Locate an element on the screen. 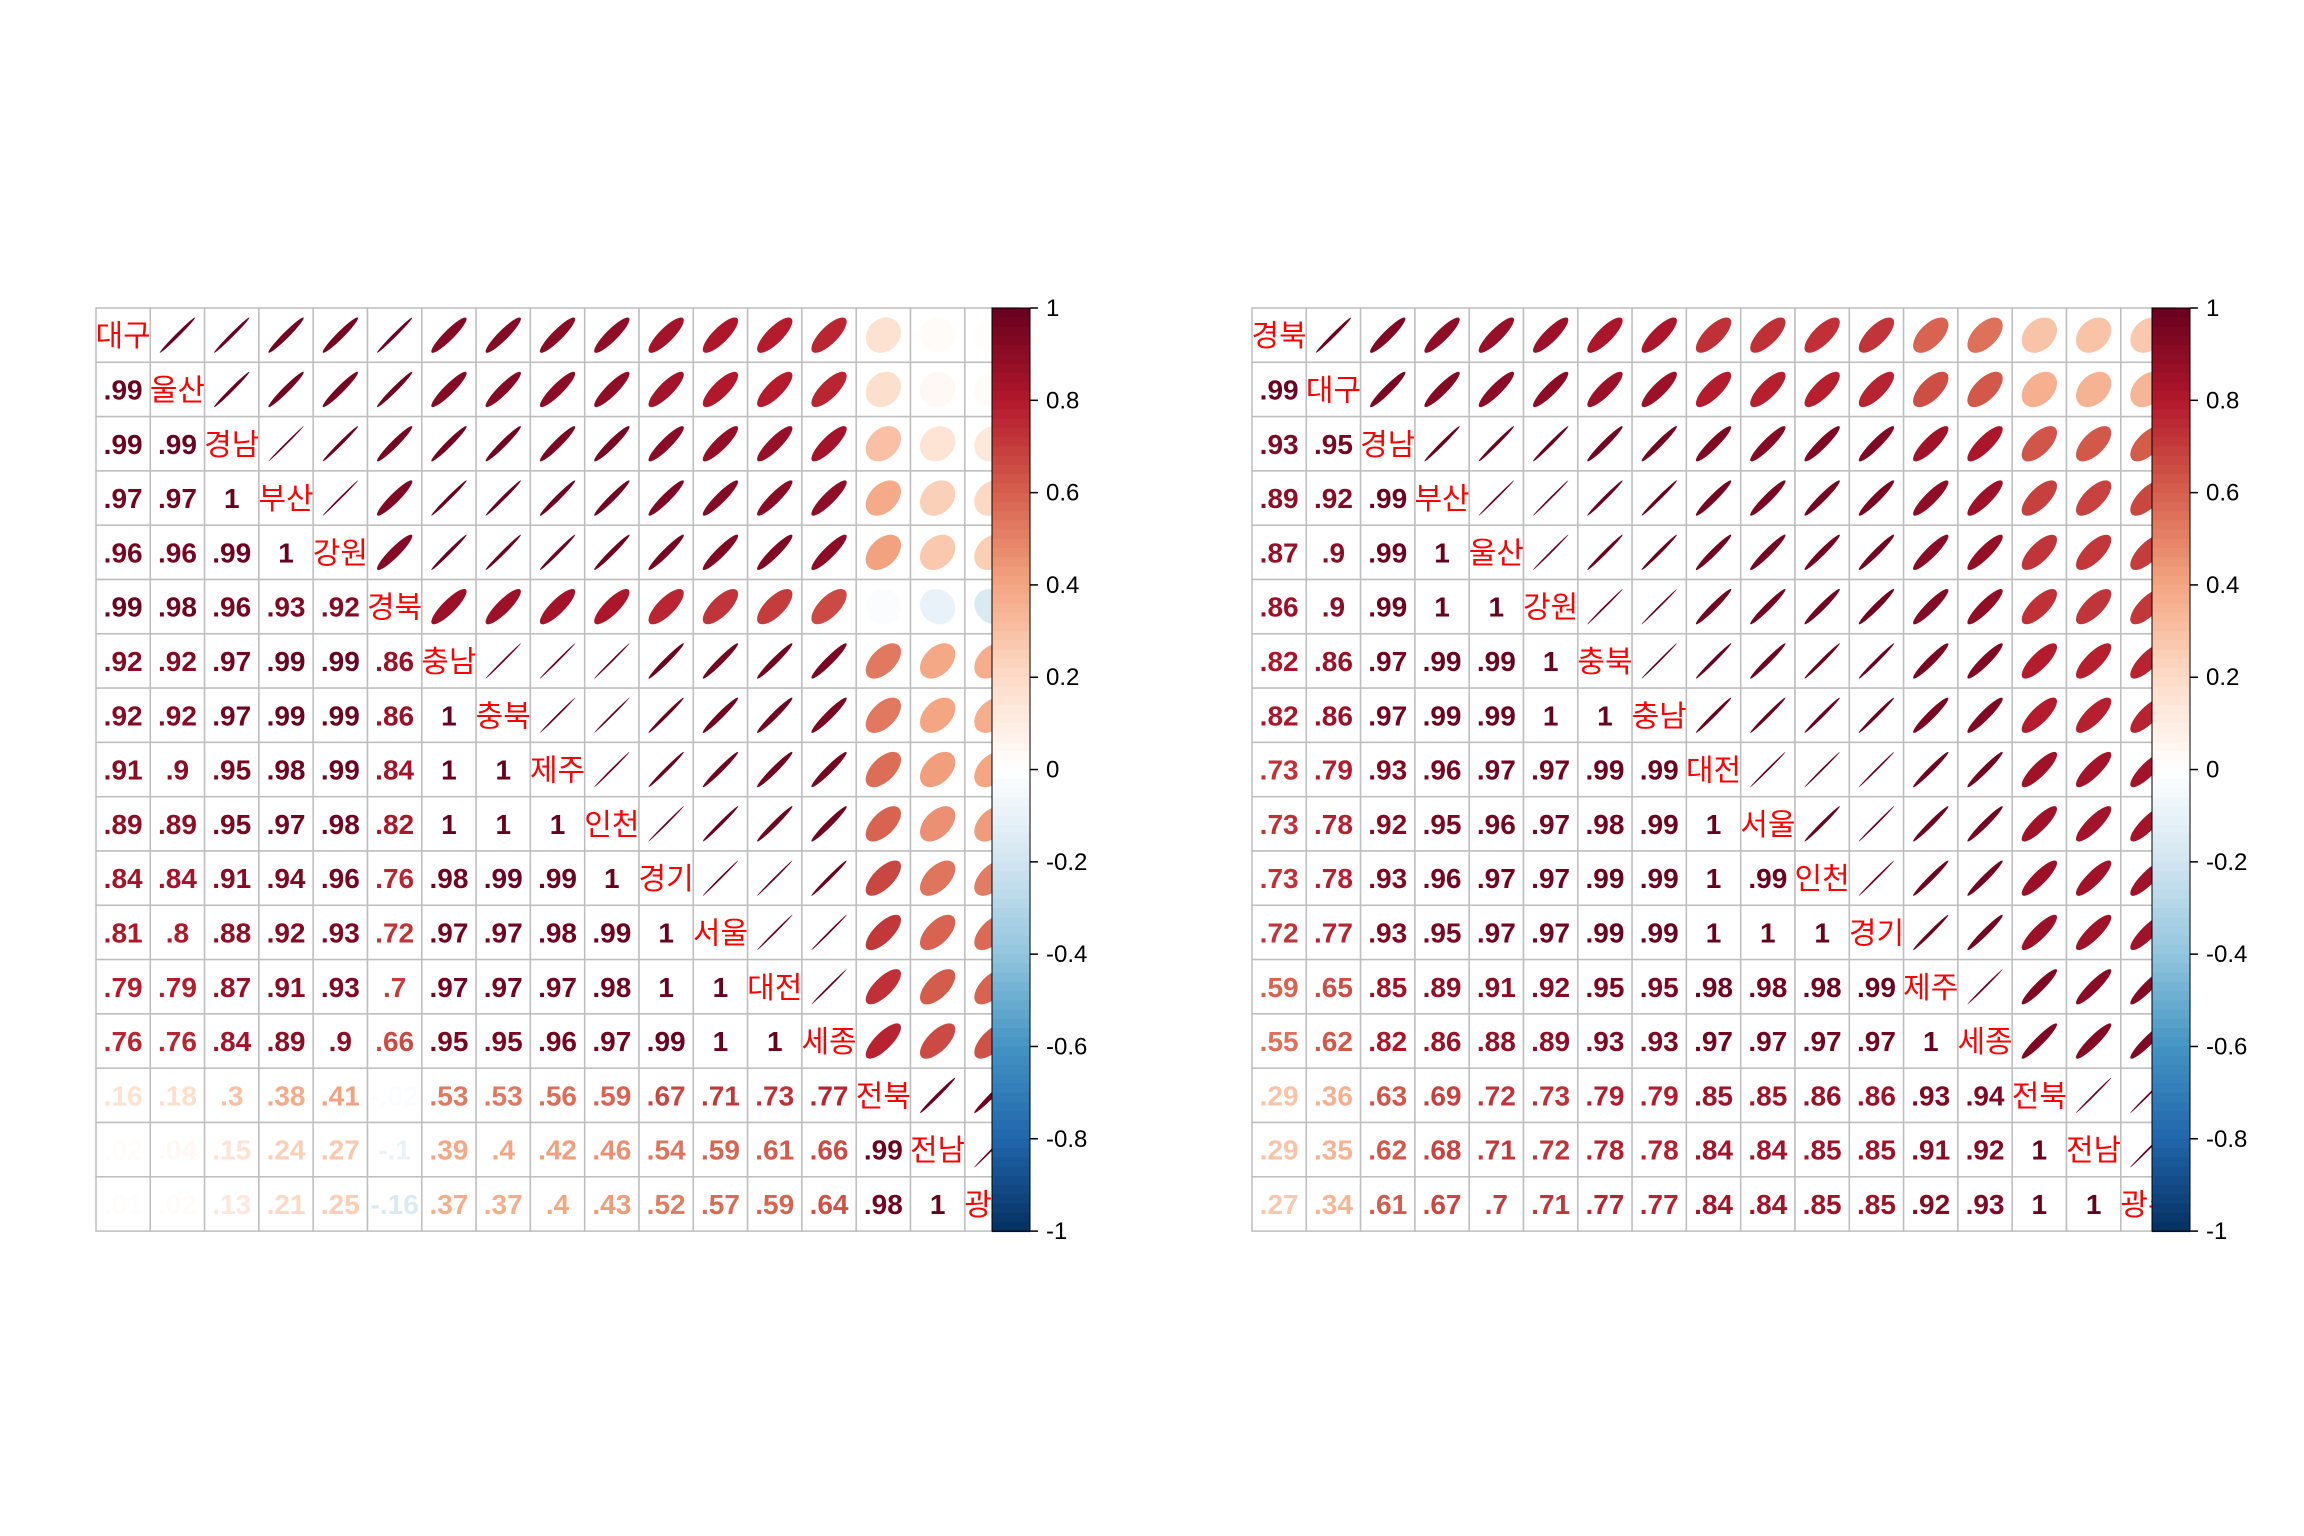 This screenshot has height=1536, width=2304. correlation-value: .72 is located at coordinates (1279, 932).